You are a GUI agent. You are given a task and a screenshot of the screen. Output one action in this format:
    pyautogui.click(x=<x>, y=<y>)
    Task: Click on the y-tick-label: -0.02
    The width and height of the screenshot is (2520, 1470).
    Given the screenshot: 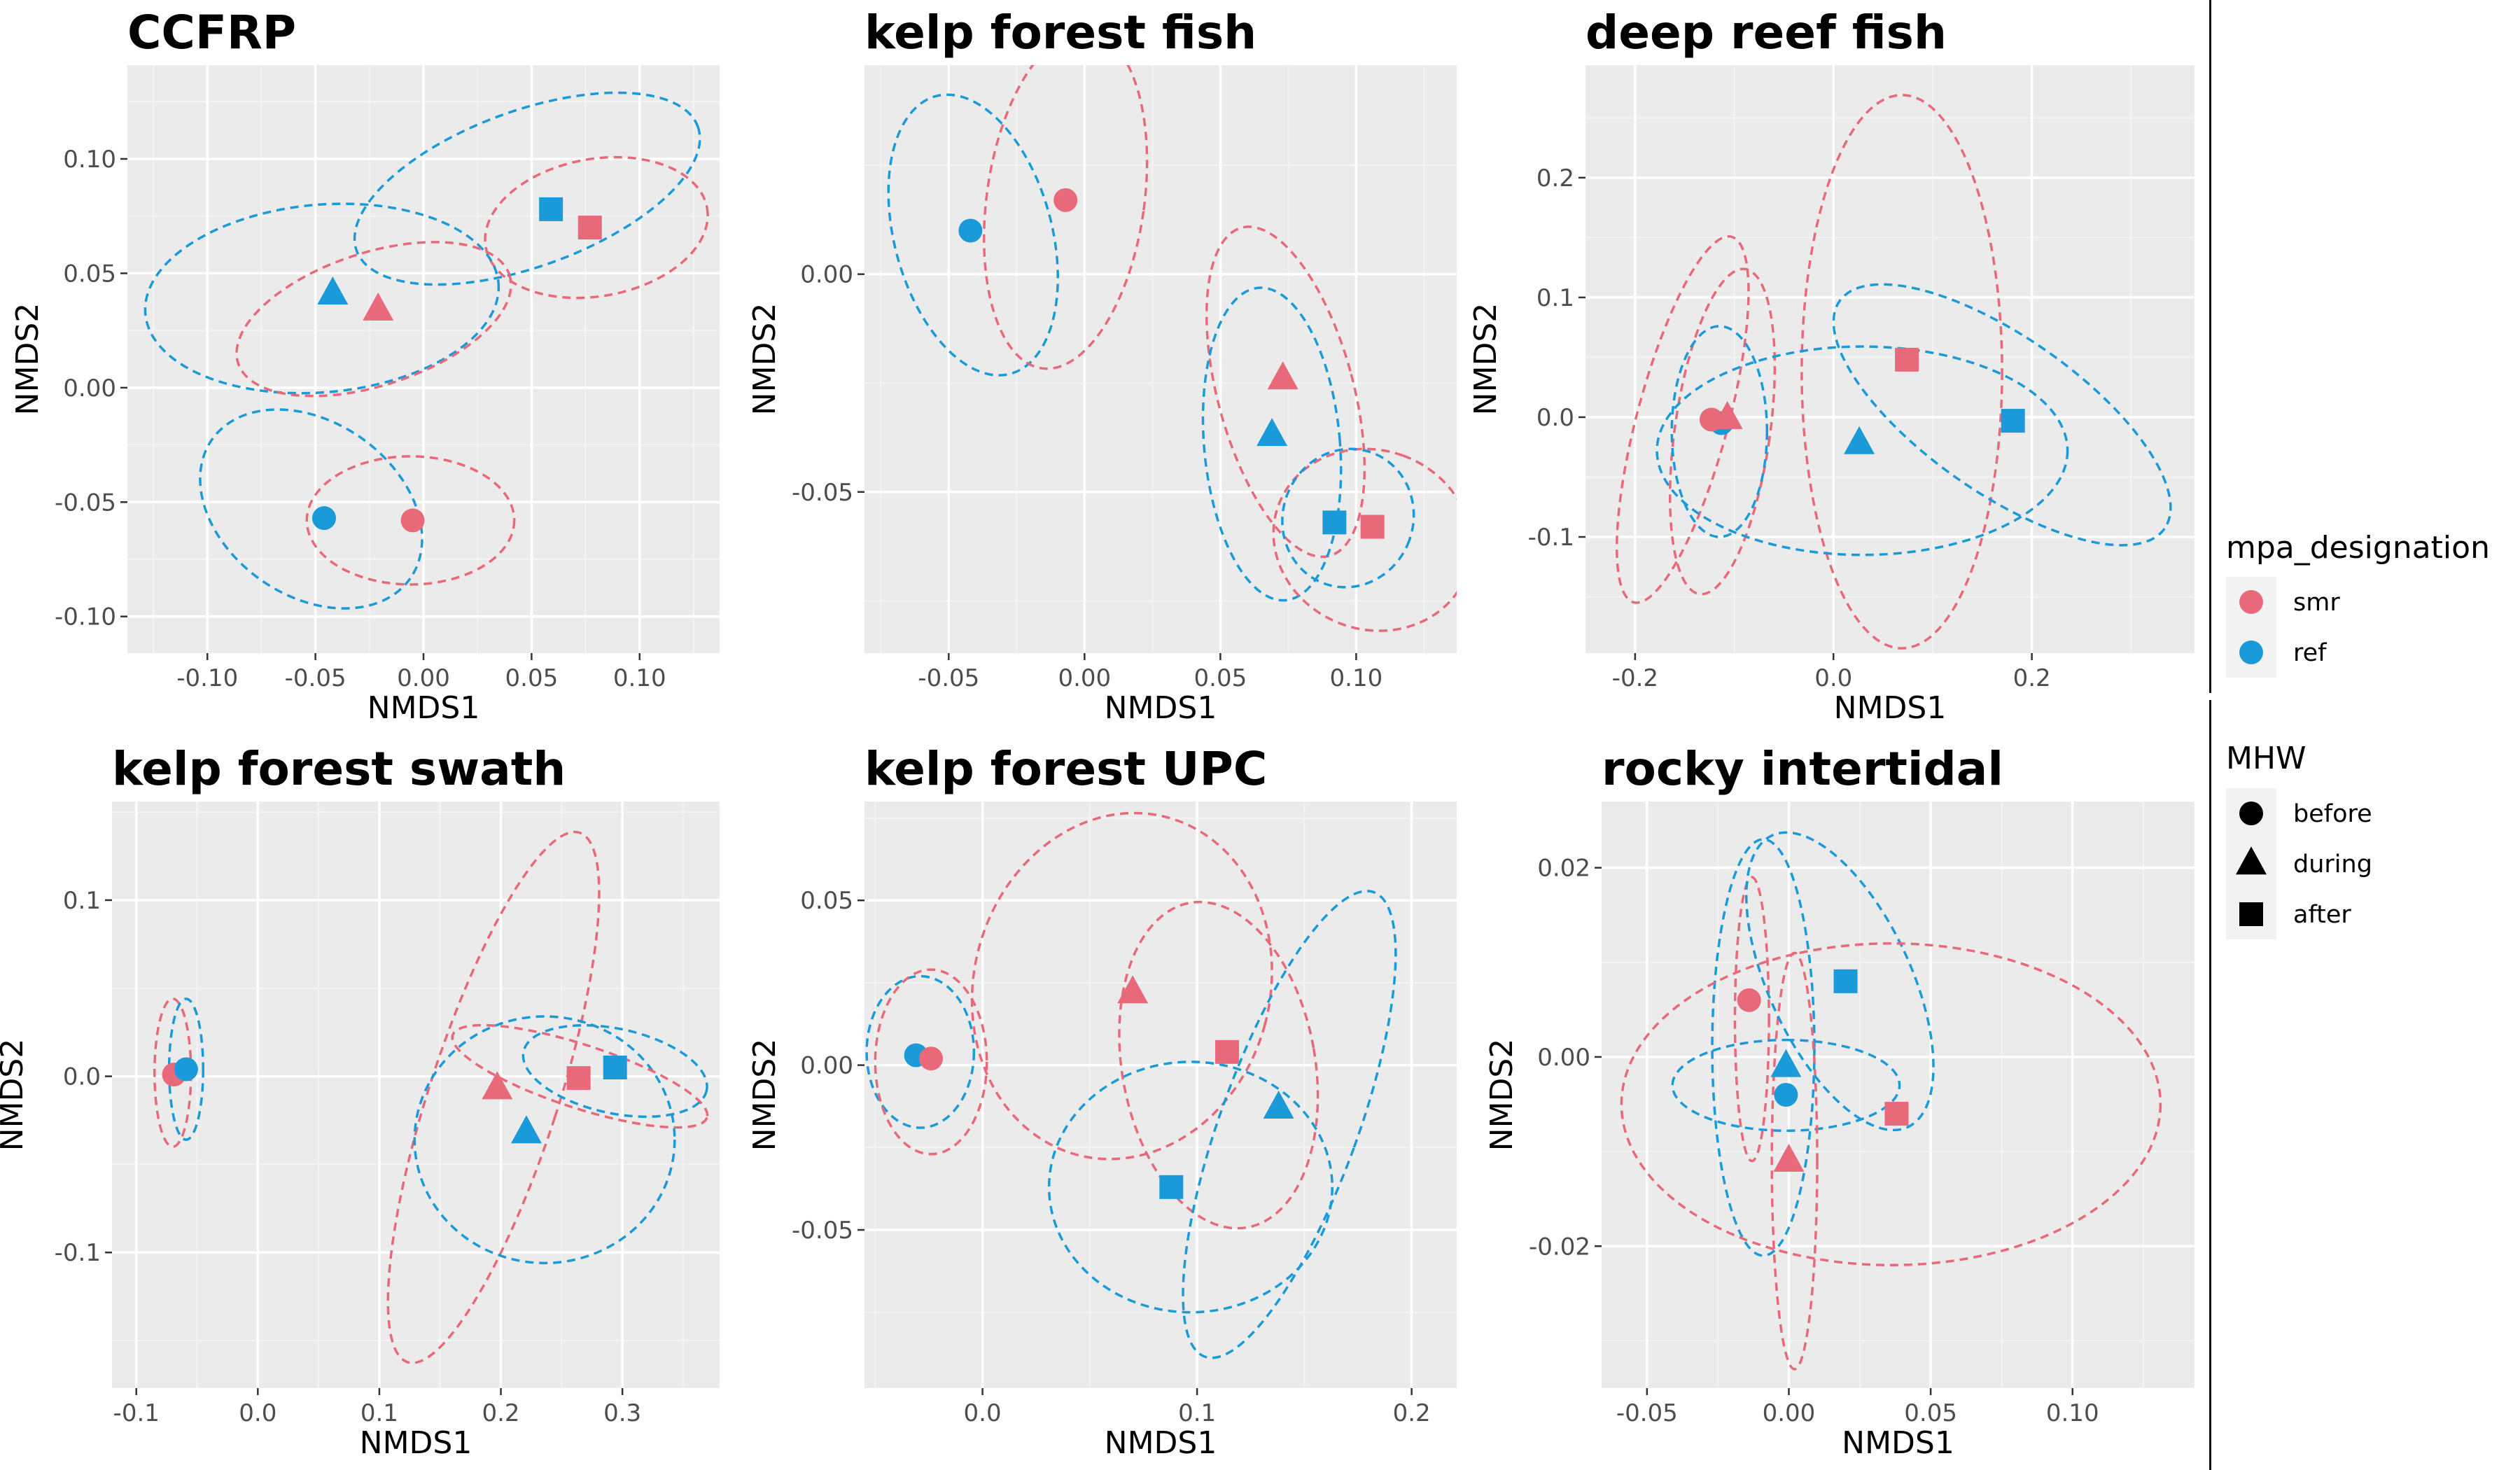 What is the action you would take?
    pyautogui.click(x=1559, y=1247)
    